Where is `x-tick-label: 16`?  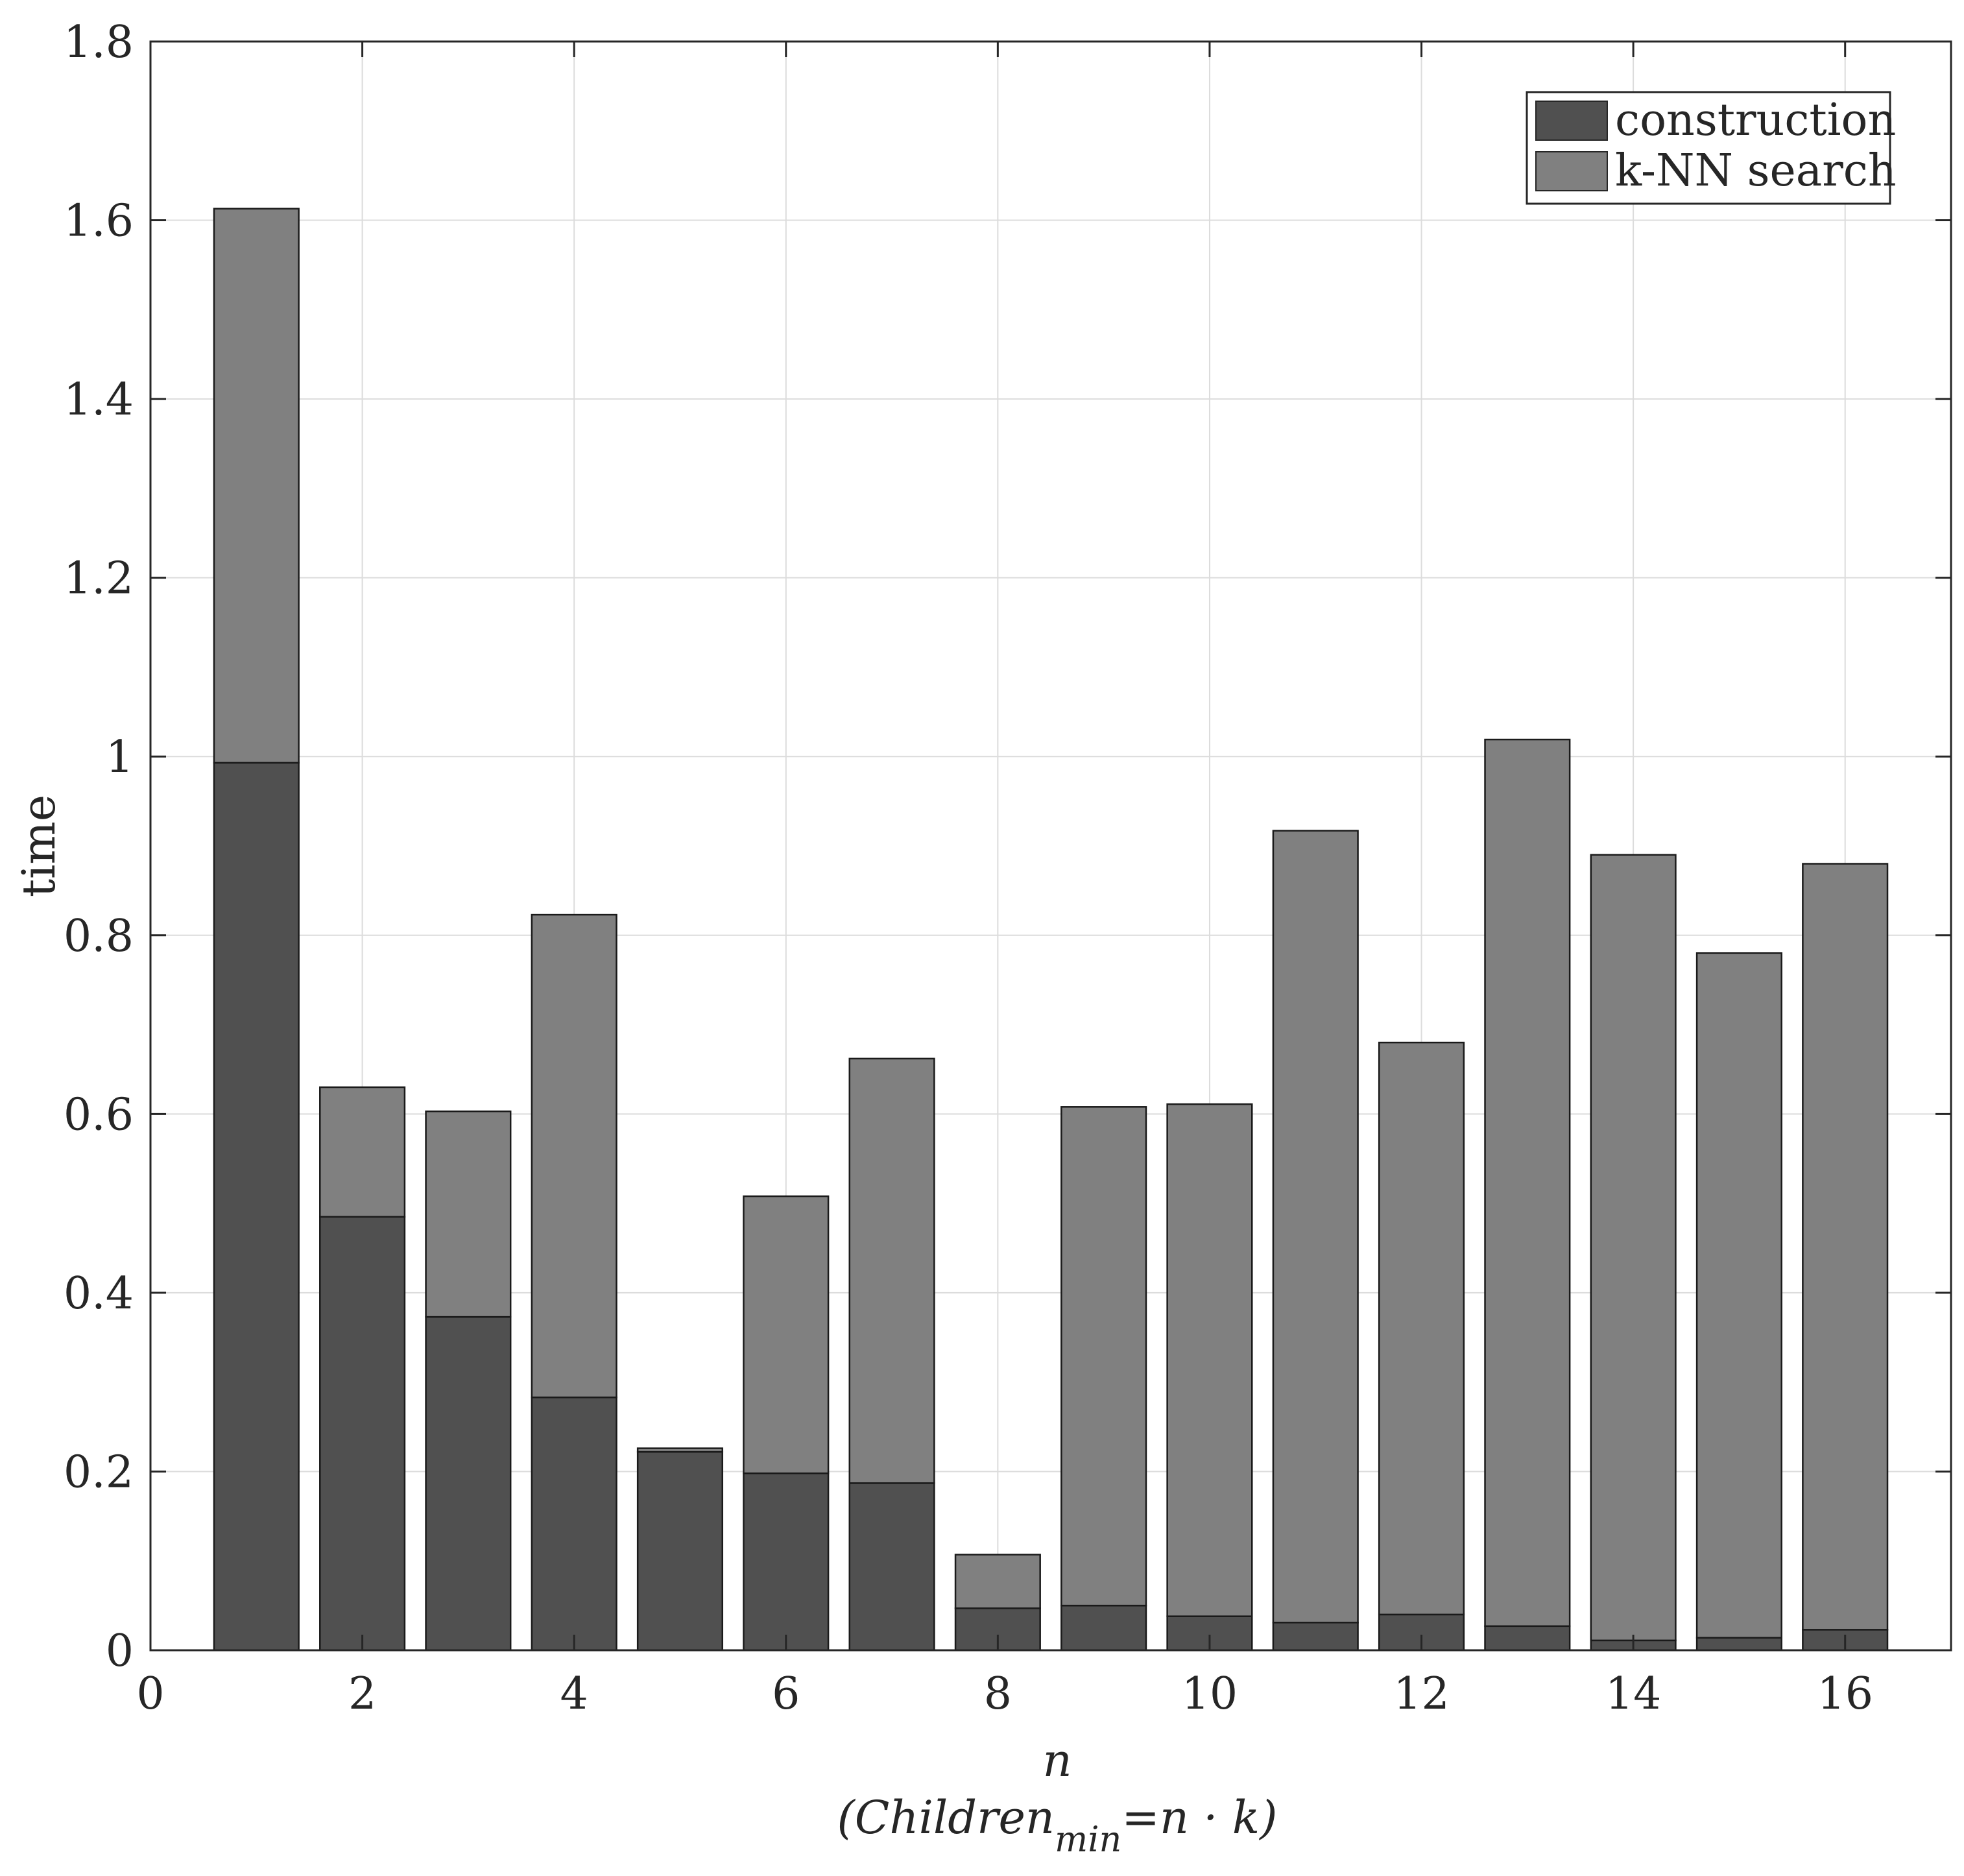 x-tick-label: 16 is located at coordinates (1845, 1694).